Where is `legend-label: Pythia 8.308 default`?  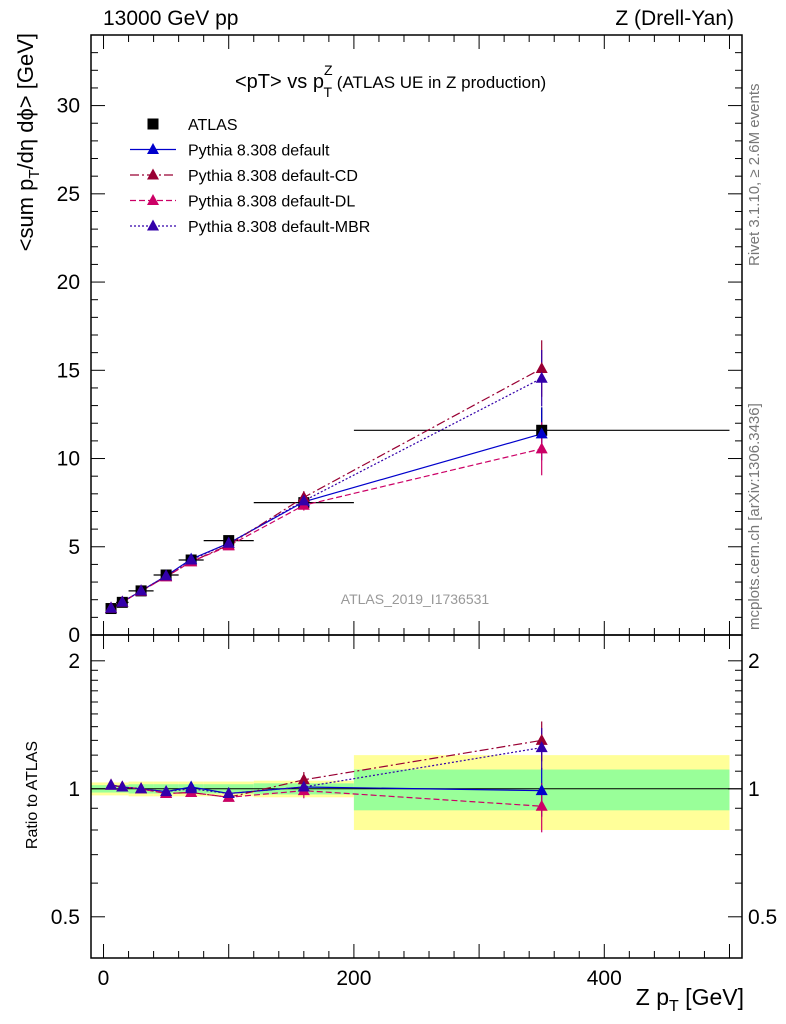 legend-label: Pythia 8.308 default is located at coordinates (259, 151).